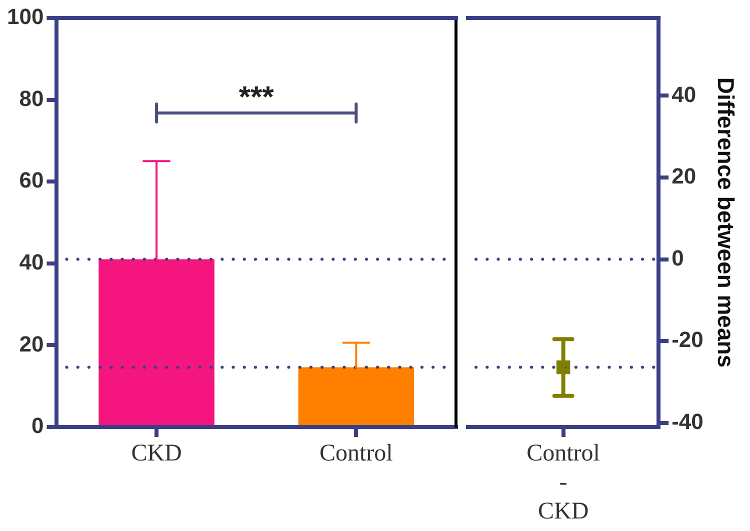  Describe the element at coordinates (357, 453) in the screenshot. I see `x-tick-label: Control` at that location.